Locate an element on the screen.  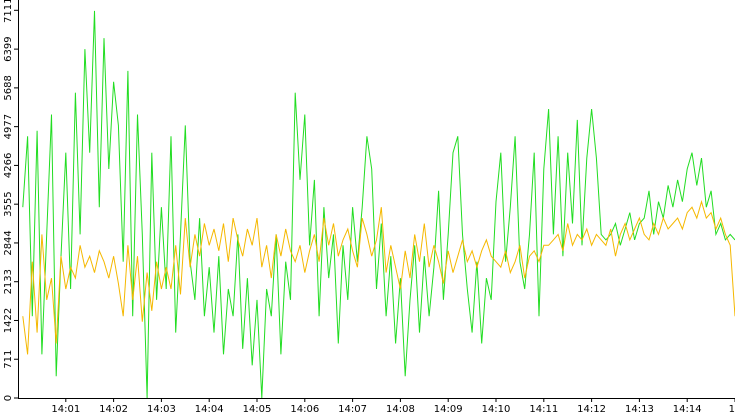
y-tick-label: 4266 is located at coordinates (8, 165).